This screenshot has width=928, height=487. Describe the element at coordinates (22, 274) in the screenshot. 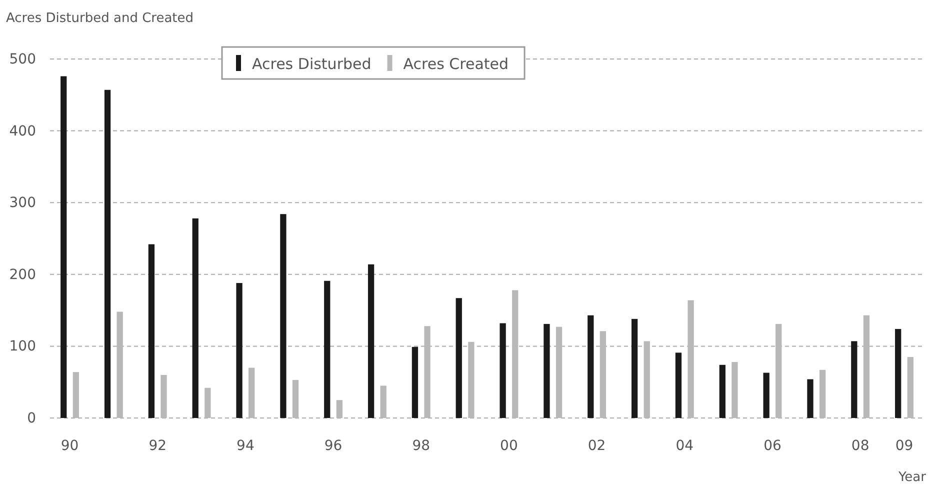

I see `y-tick-label: 200` at that location.